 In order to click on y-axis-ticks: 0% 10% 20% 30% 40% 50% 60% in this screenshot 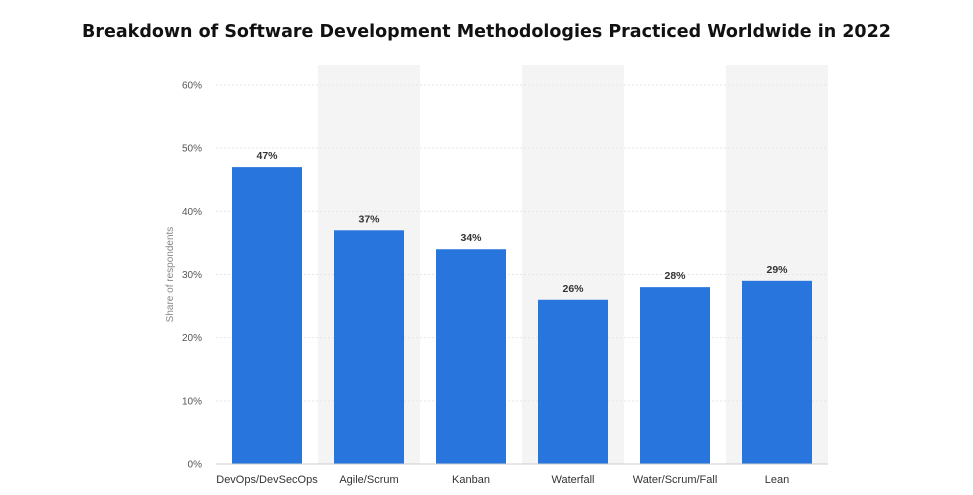, I will do `click(192, 276)`.